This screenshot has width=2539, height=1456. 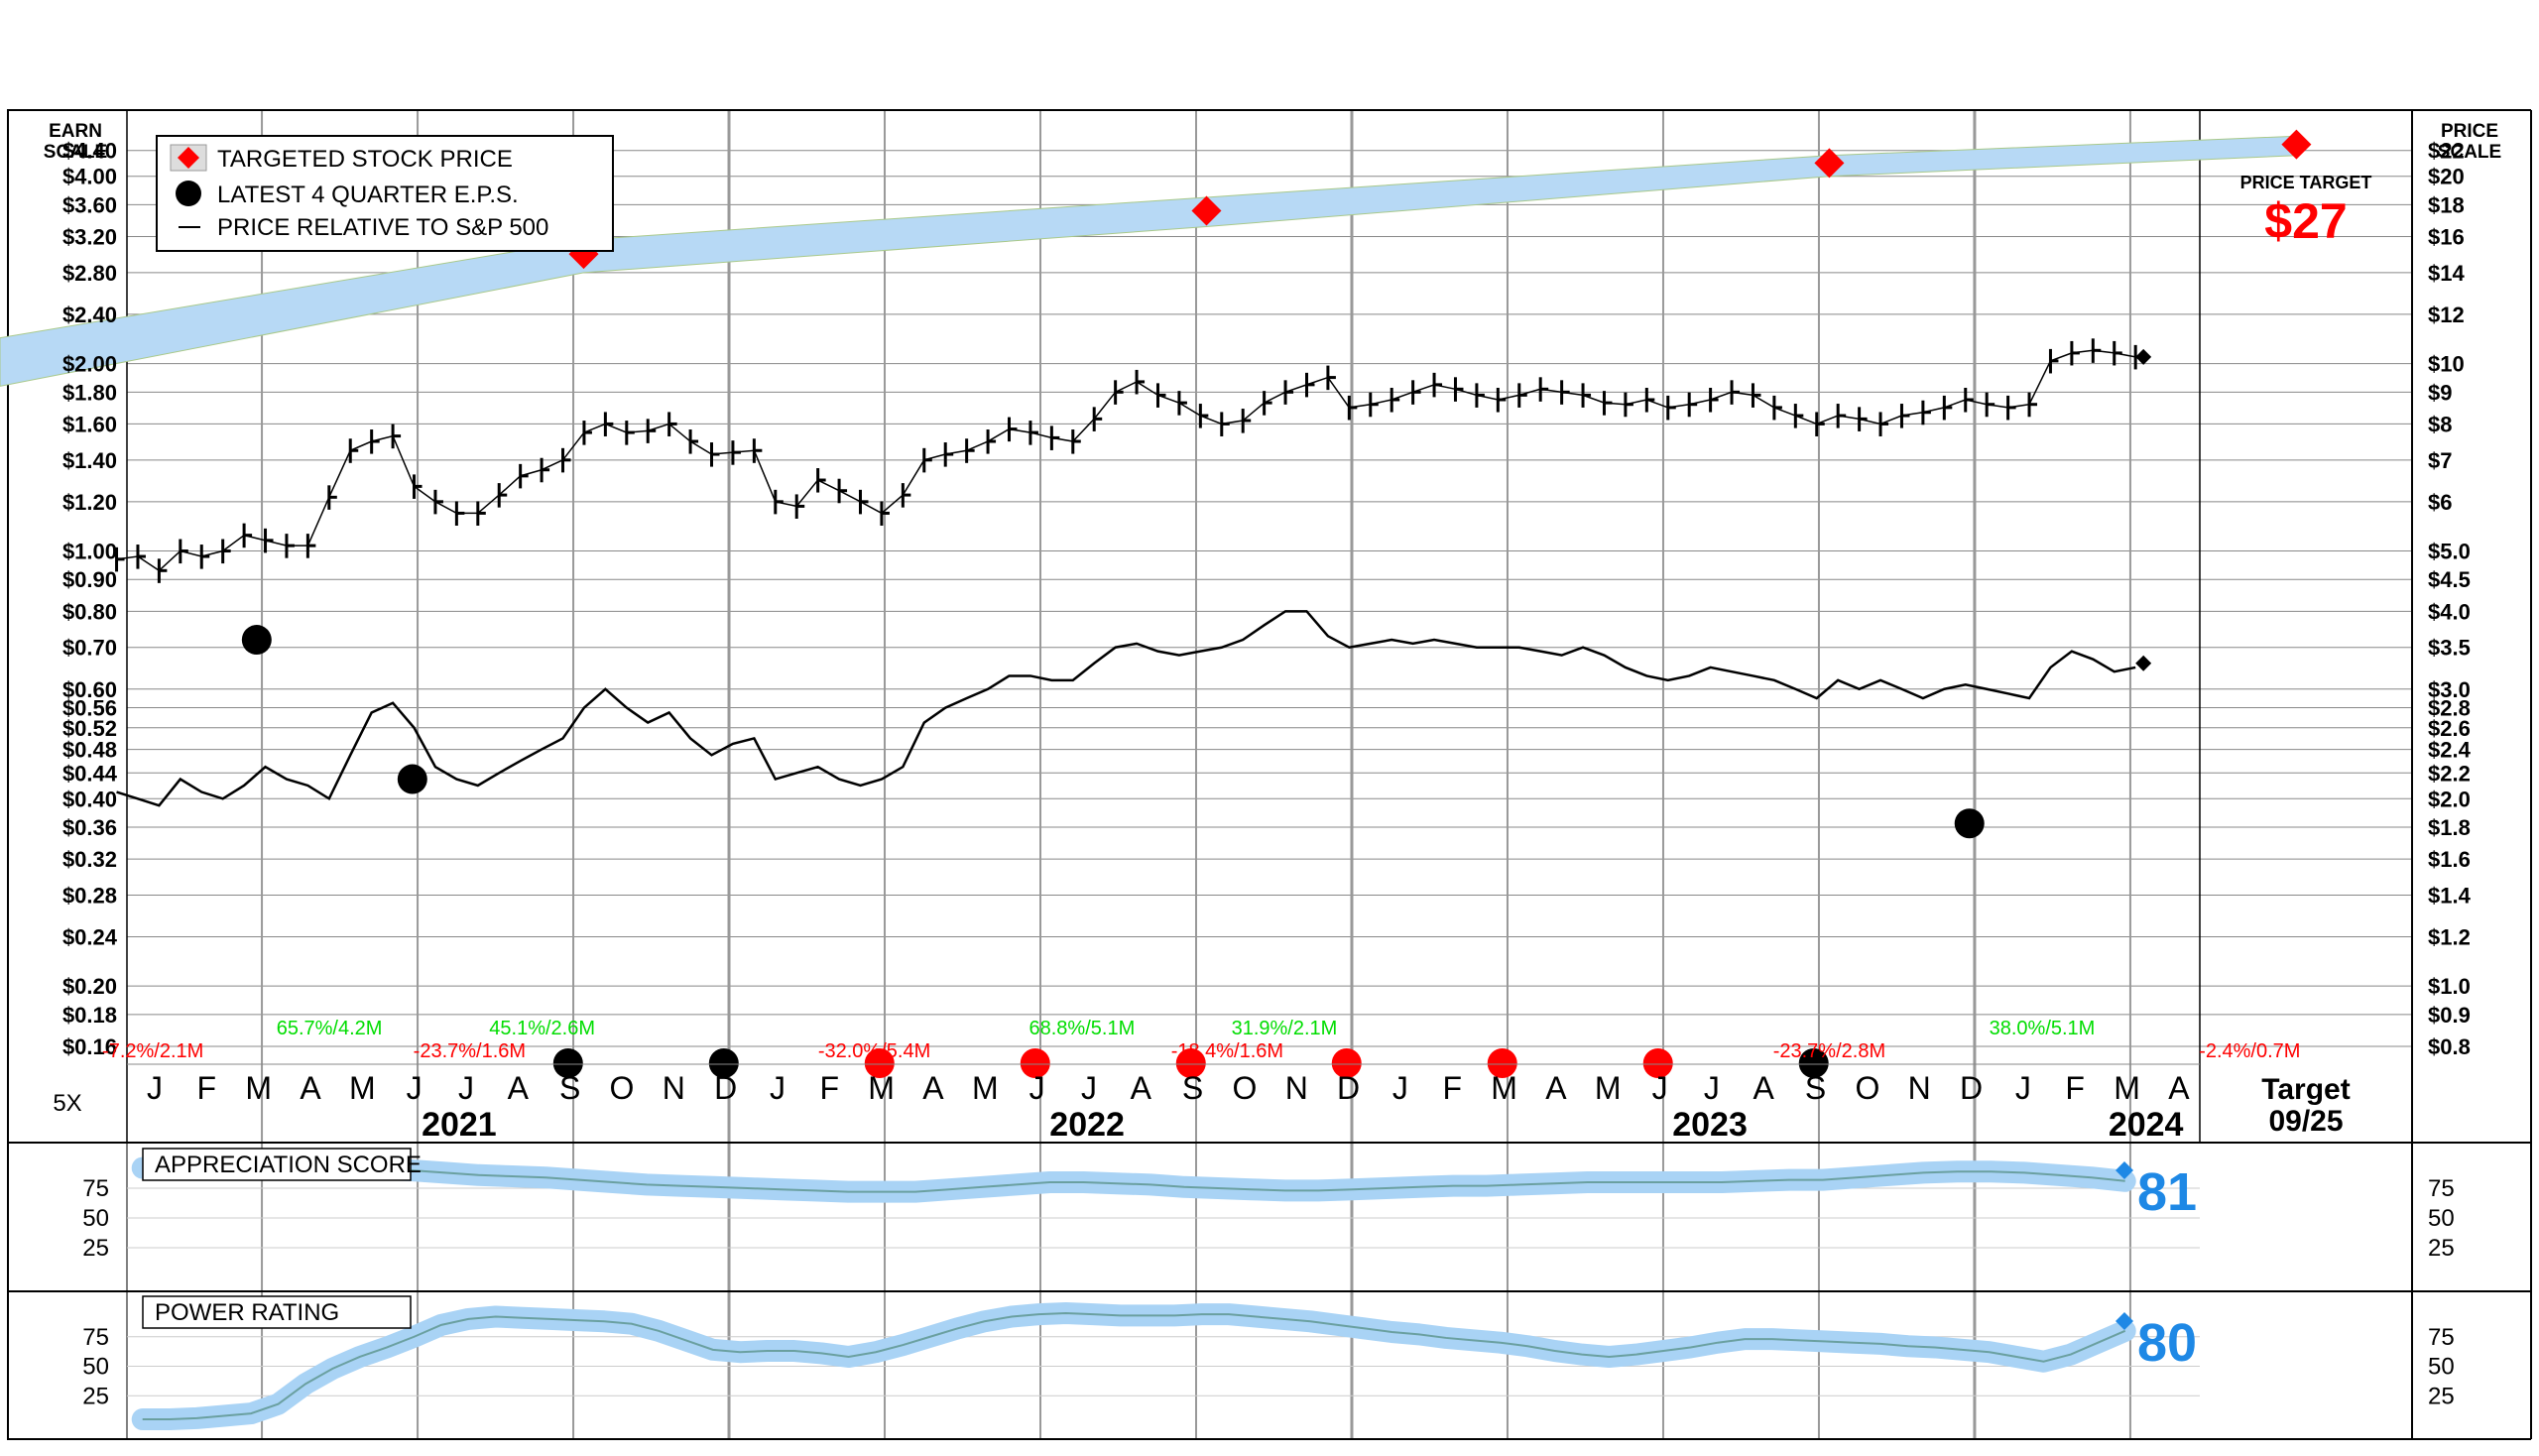 I want to click on appreciation-score-title: APPRECIATION SCORE, so click(x=288, y=1165).